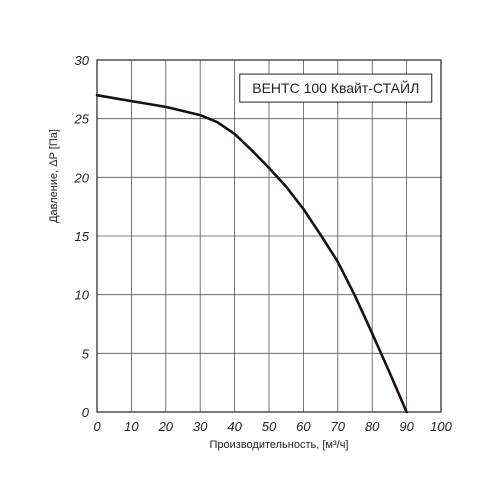 Image resolution: width=500 pixels, height=500 pixels. What do you see at coordinates (441, 426) in the screenshot?
I see `x-tick-label: 100` at bounding box center [441, 426].